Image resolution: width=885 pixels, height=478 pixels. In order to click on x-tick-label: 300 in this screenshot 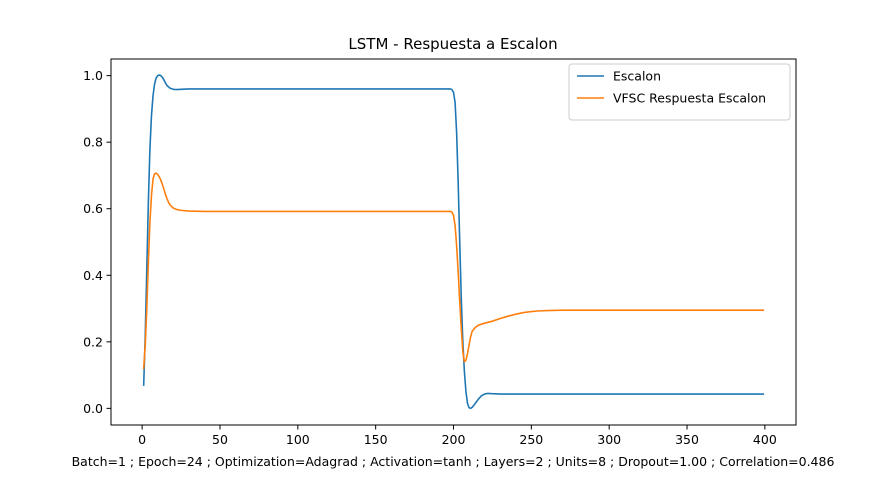, I will do `click(609, 439)`.